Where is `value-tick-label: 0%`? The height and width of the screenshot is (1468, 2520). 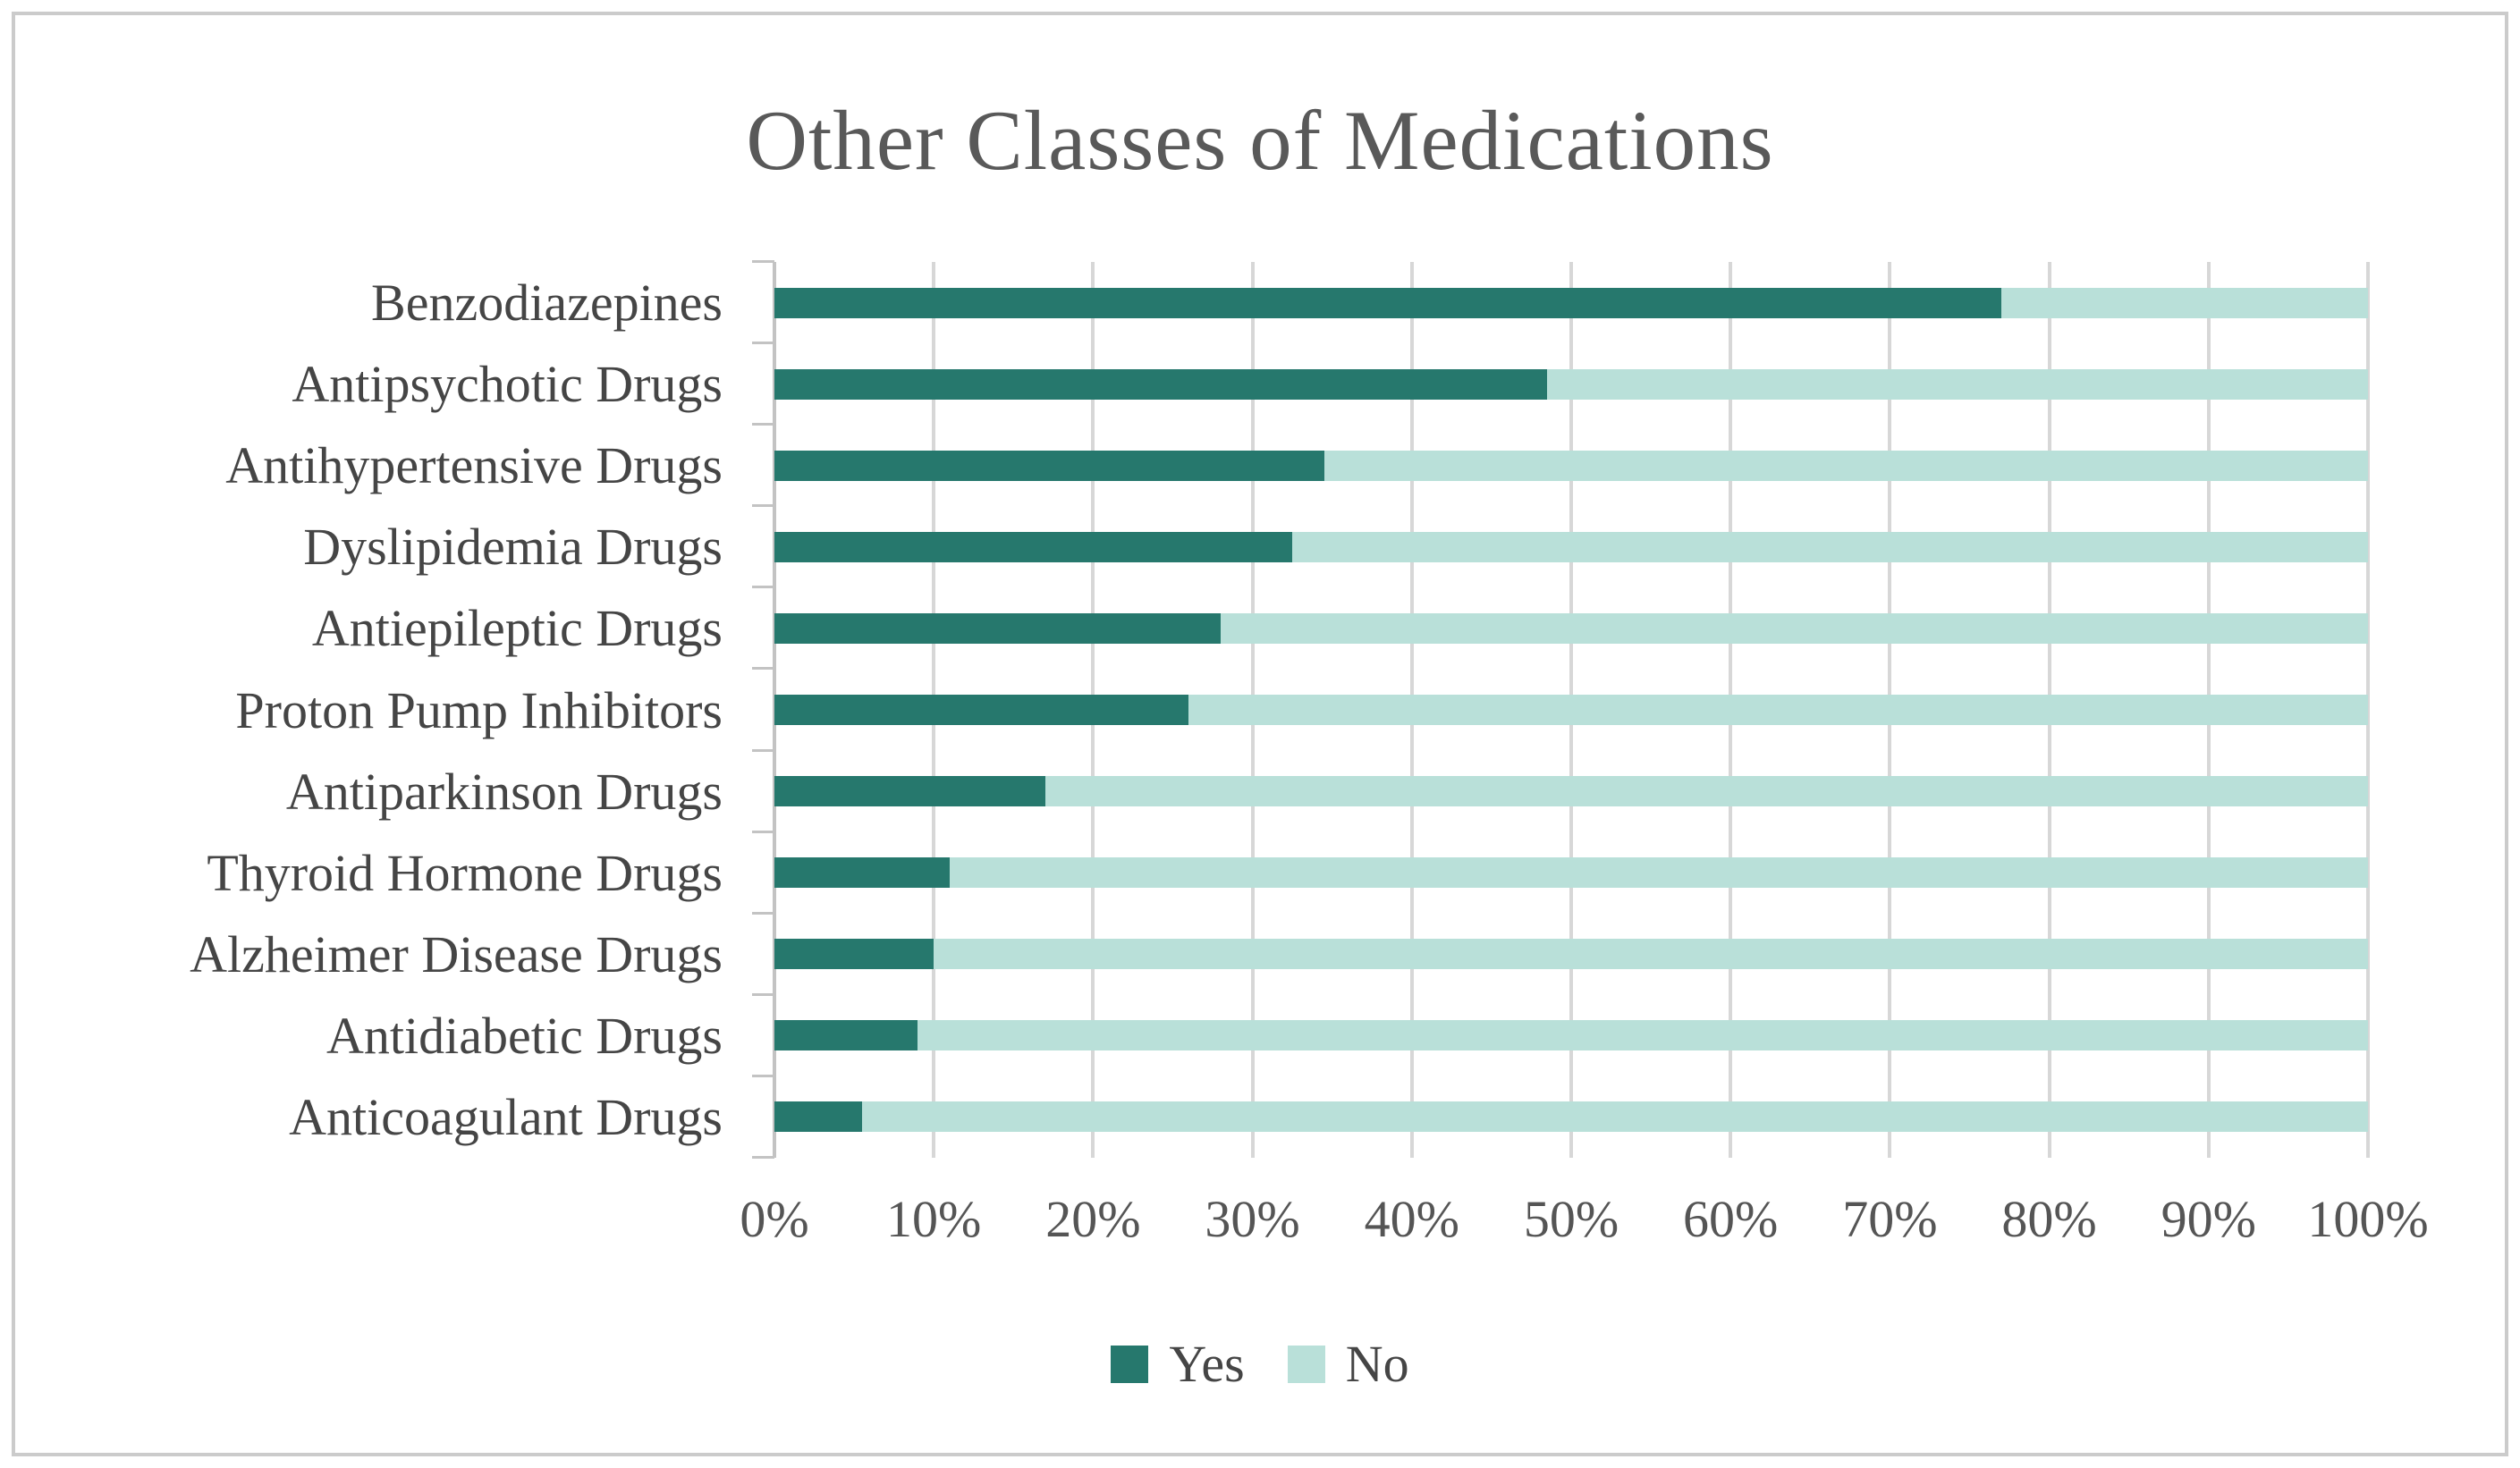 value-tick-label: 0% is located at coordinates (774, 1219).